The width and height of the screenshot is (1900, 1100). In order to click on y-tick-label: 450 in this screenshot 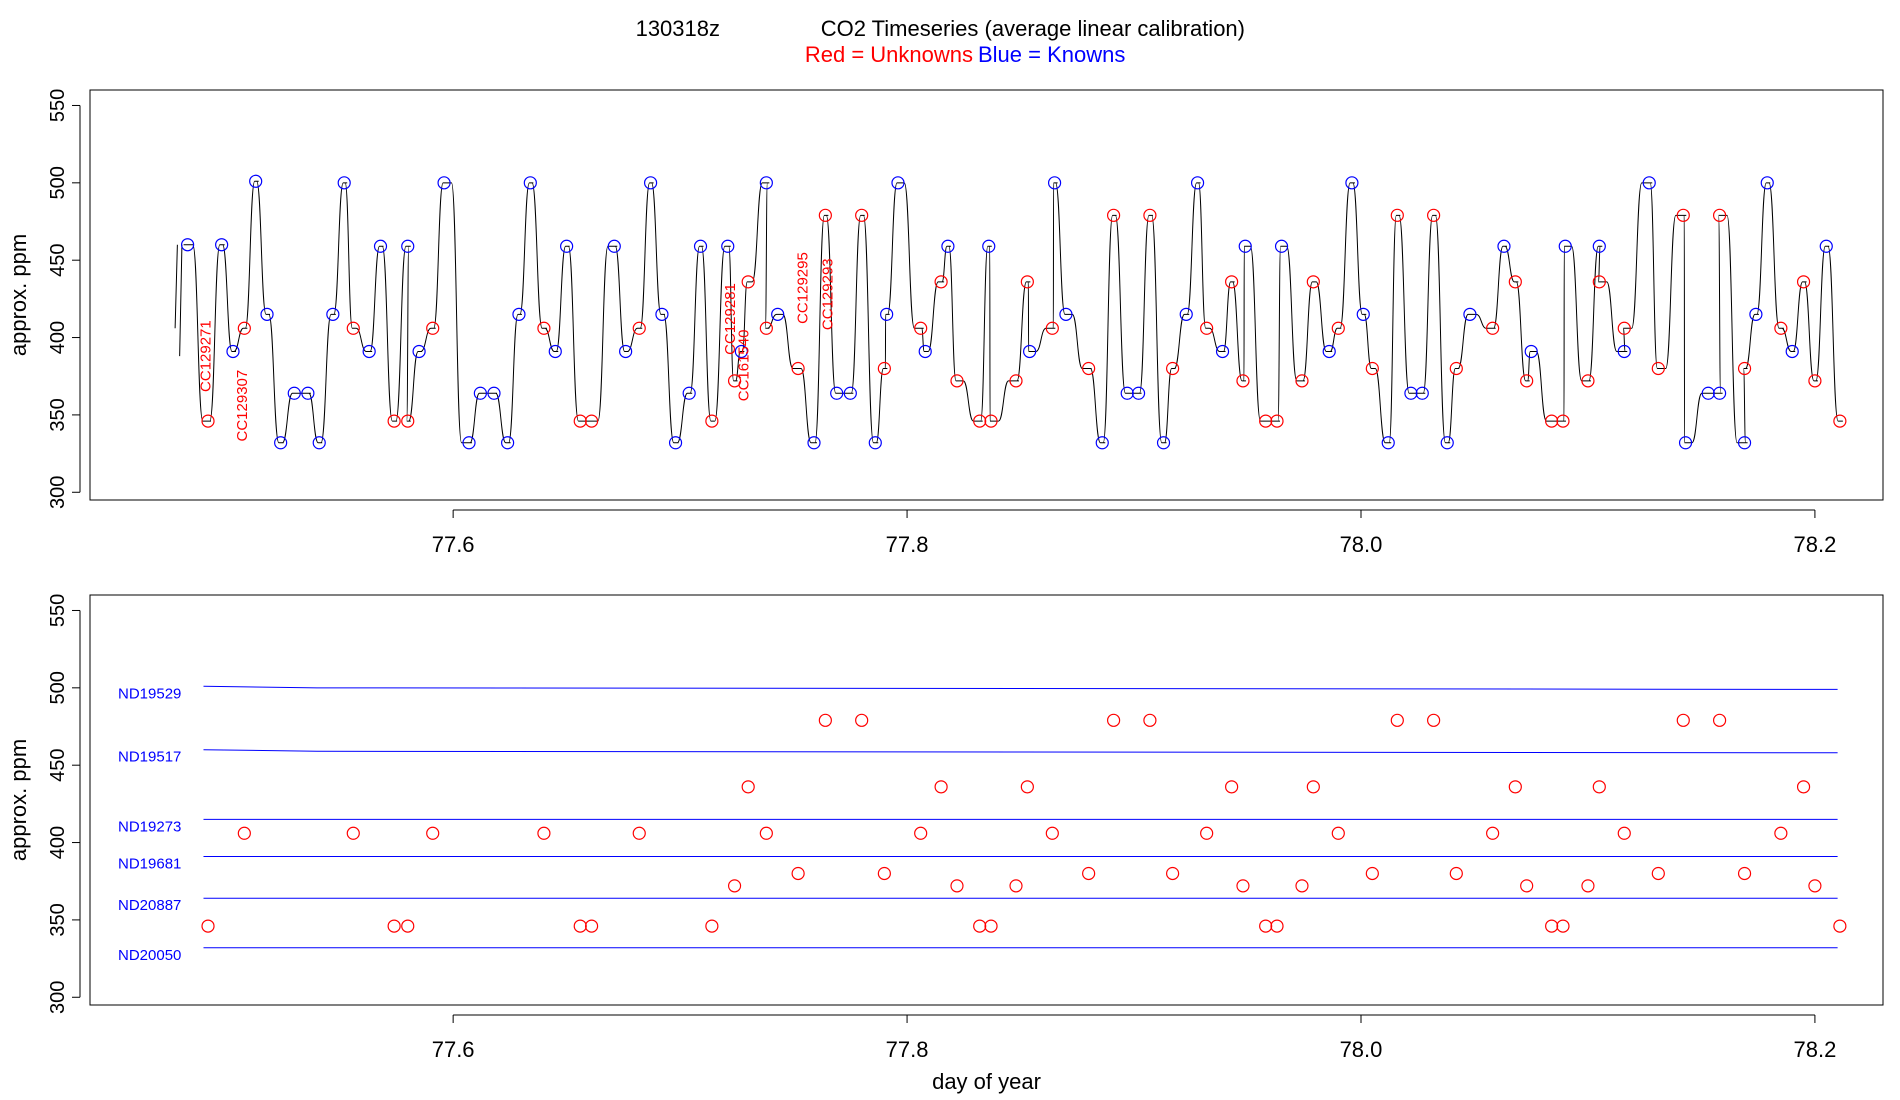, I will do `click(58, 765)`.